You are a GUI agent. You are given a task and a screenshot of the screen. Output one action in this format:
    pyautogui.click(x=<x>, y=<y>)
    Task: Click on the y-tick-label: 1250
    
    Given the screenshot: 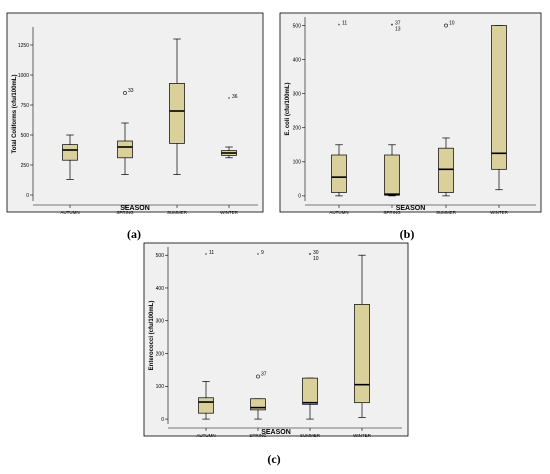 What is the action you would take?
    pyautogui.click(x=23, y=46)
    